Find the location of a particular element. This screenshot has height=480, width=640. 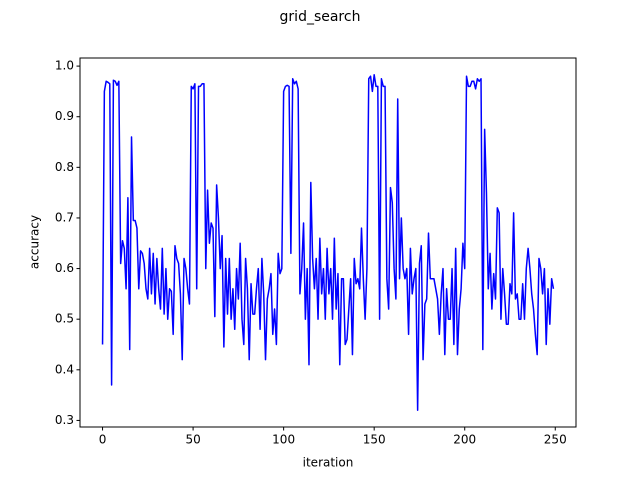

y-tick-label: 0.3 is located at coordinates (64, 420).